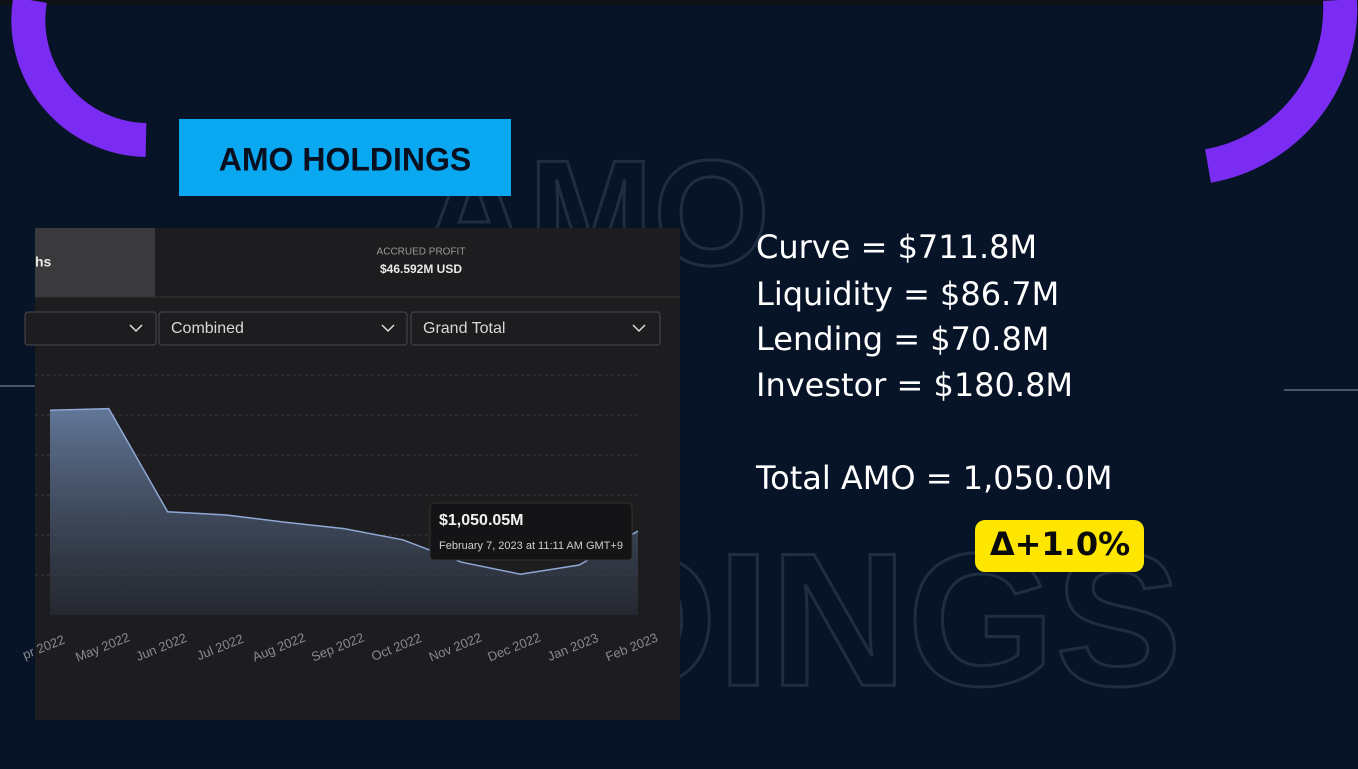  What do you see at coordinates (902, 339) in the screenshot?
I see `stat-line: Lending = $70.8M` at bounding box center [902, 339].